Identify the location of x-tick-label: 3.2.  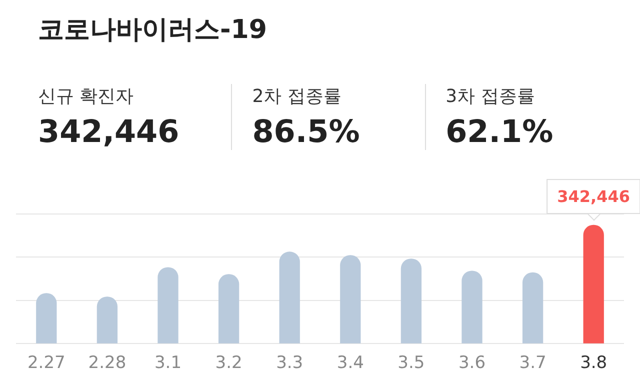
(228, 363).